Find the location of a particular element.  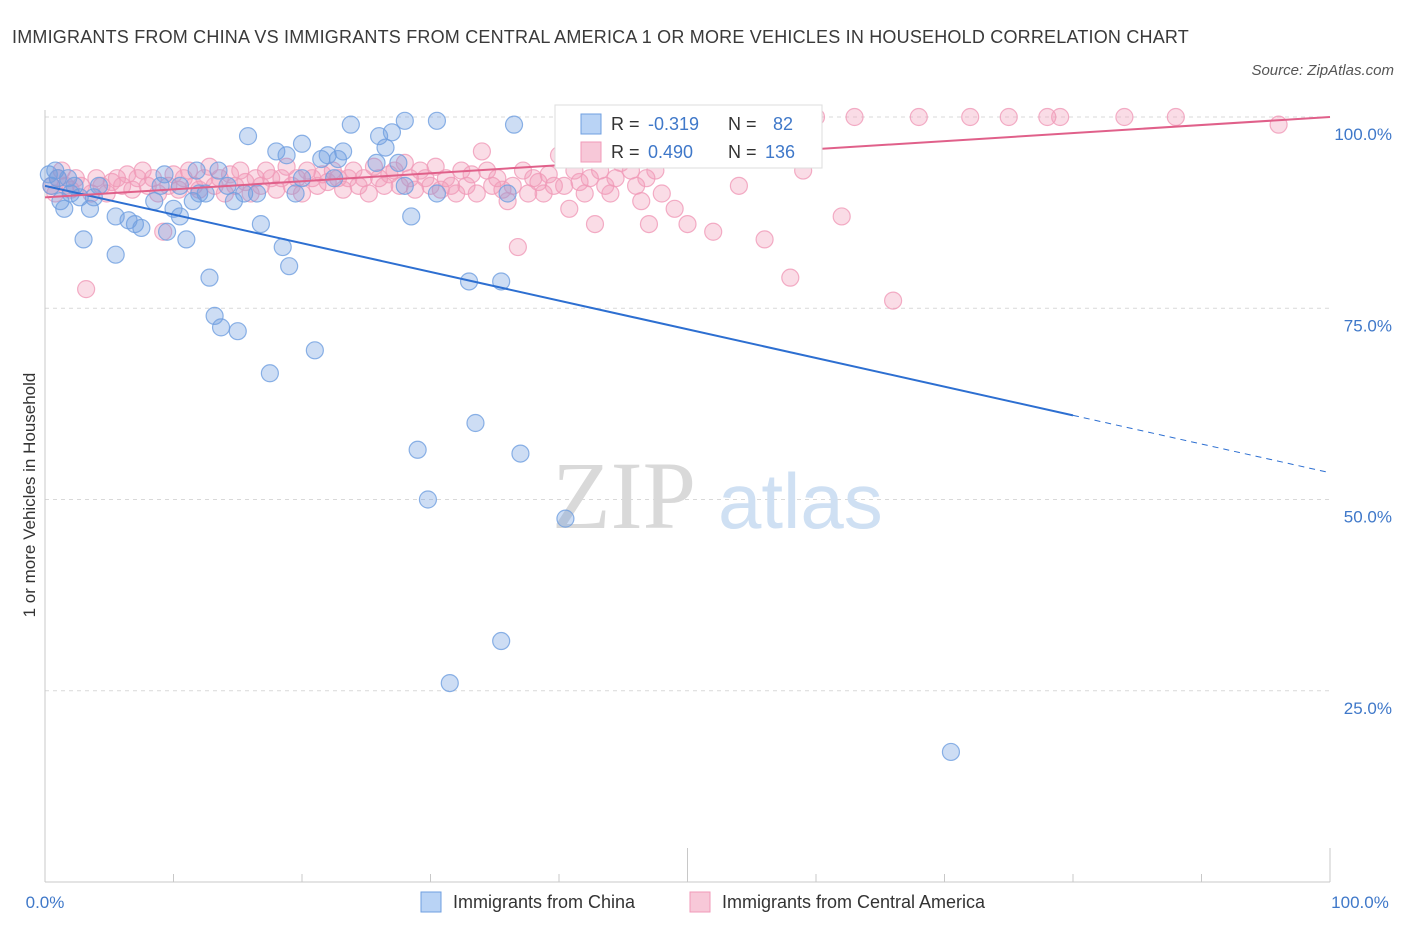

stats-swatch-china is located at coordinates (591, 124).